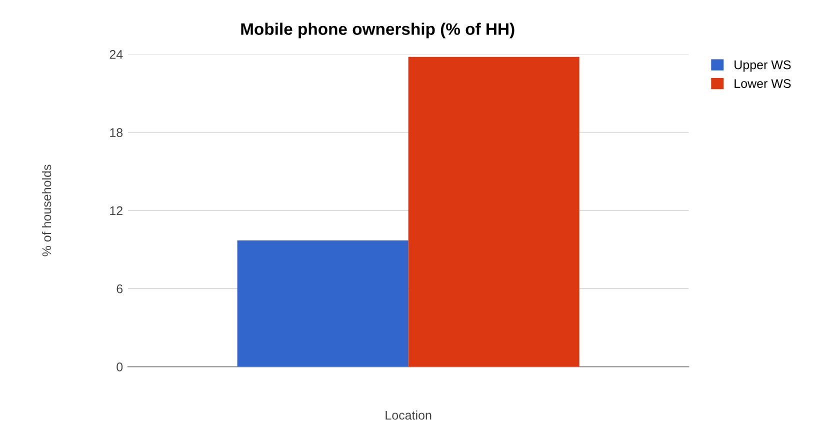 The width and height of the screenshot is (815, 434). I want to click on y-tick-label: 24, so click(116, 54).